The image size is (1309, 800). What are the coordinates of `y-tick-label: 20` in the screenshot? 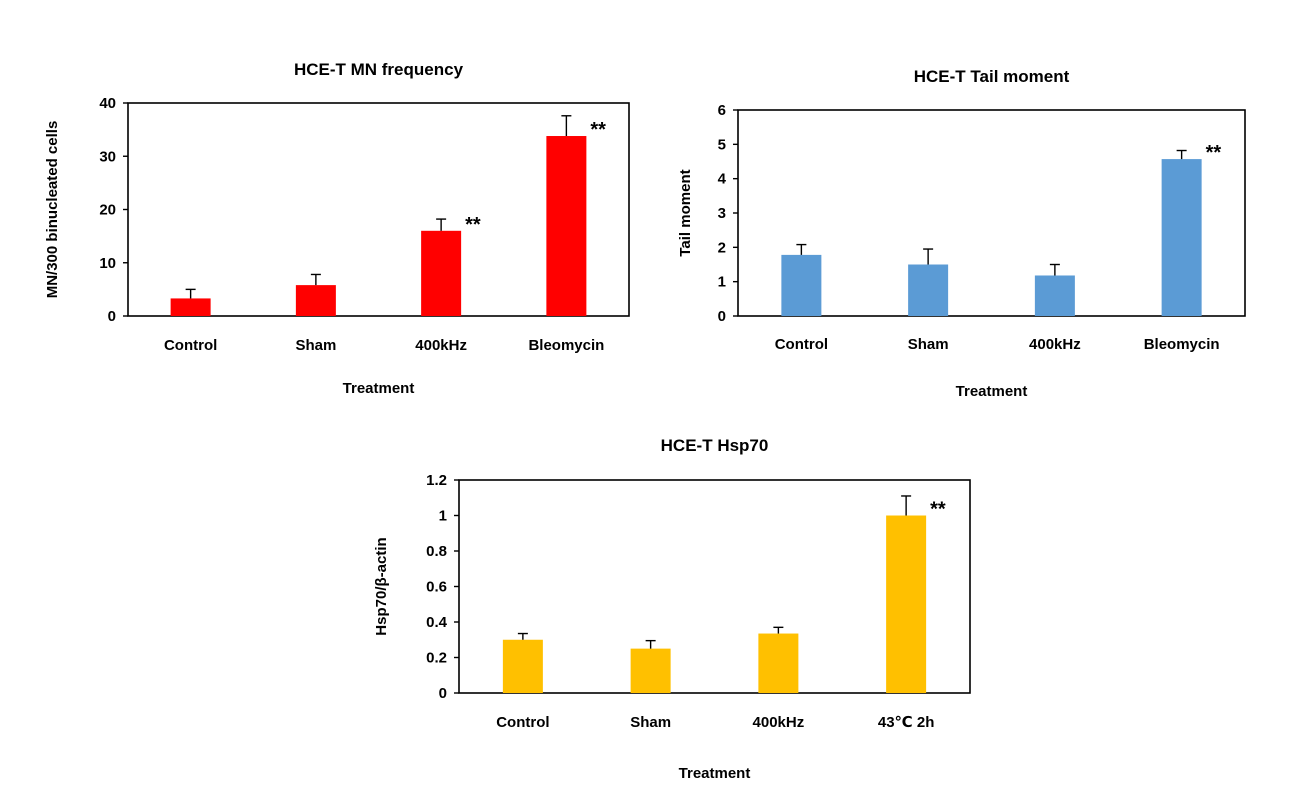 It's located at (107, 210).